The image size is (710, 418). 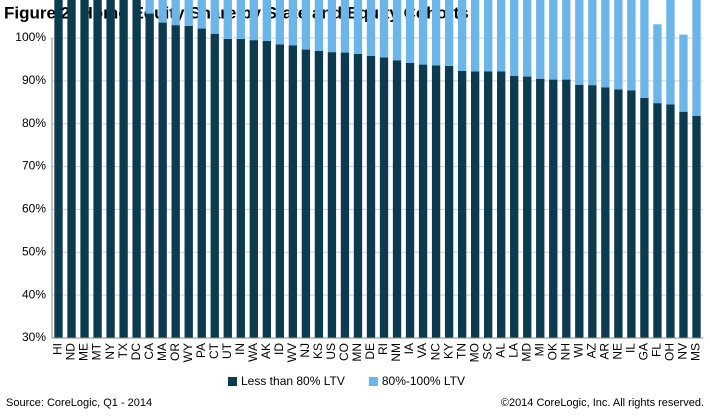 What do you see at coordinates (240, 349) in the screenshot?
I see `x-tick-label: IN` at bounding box center [240, 349].